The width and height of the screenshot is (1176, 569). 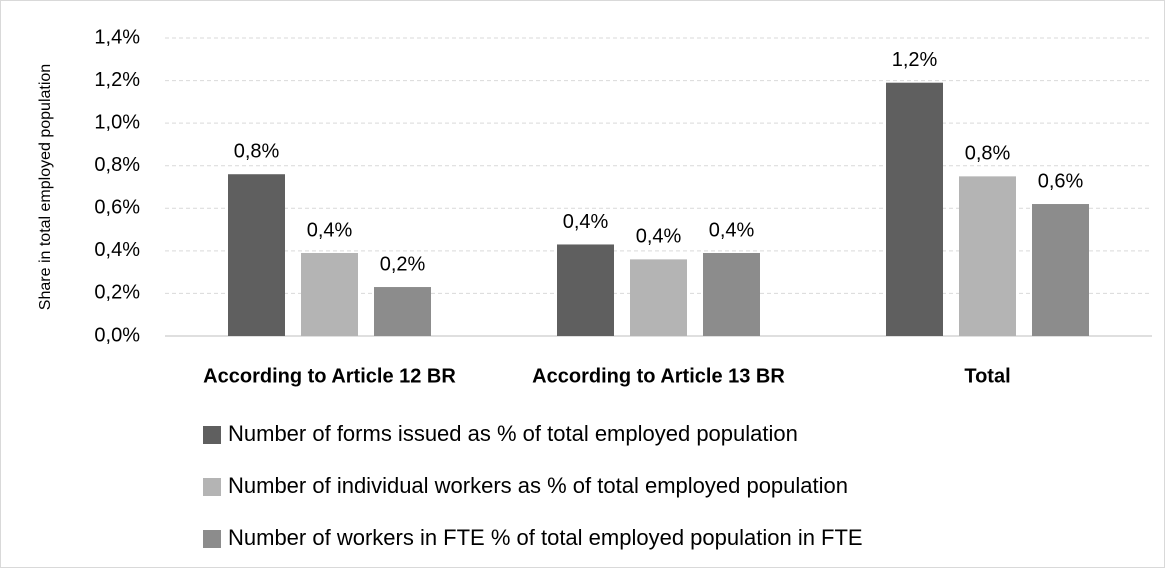 What do you see at coordinates (1061, 181) in the screenshot?
I see `data-label: 0,6%` at bounding box center [1061, 181].